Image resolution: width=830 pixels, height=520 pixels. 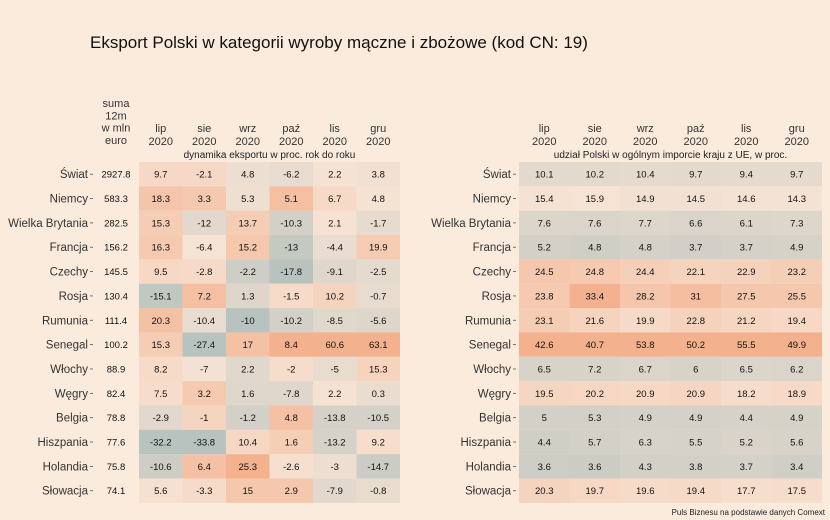 What do you see at coordinates (247, 129) in the screenshot?
I see `month-header-label: wrz` at bounding box center [247, 129].